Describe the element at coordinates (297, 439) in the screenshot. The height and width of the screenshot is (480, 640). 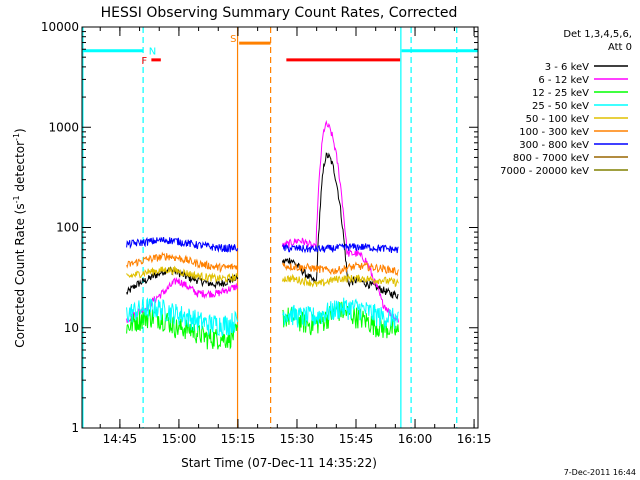
I see `x-tick-label-3: 15:30` at that location.